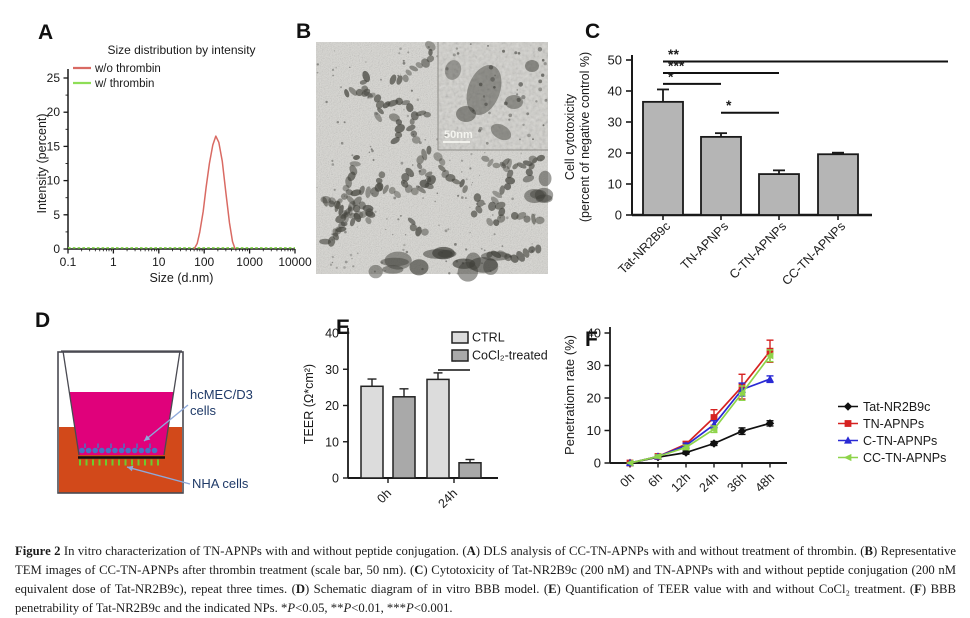 This screenshot has width=970, height=618. What do you see at coordinates (569, 395) in the screenshot?
I see `chart-f-ylabel: Penetratiom rate (%)` at bounding box center [569, 395].